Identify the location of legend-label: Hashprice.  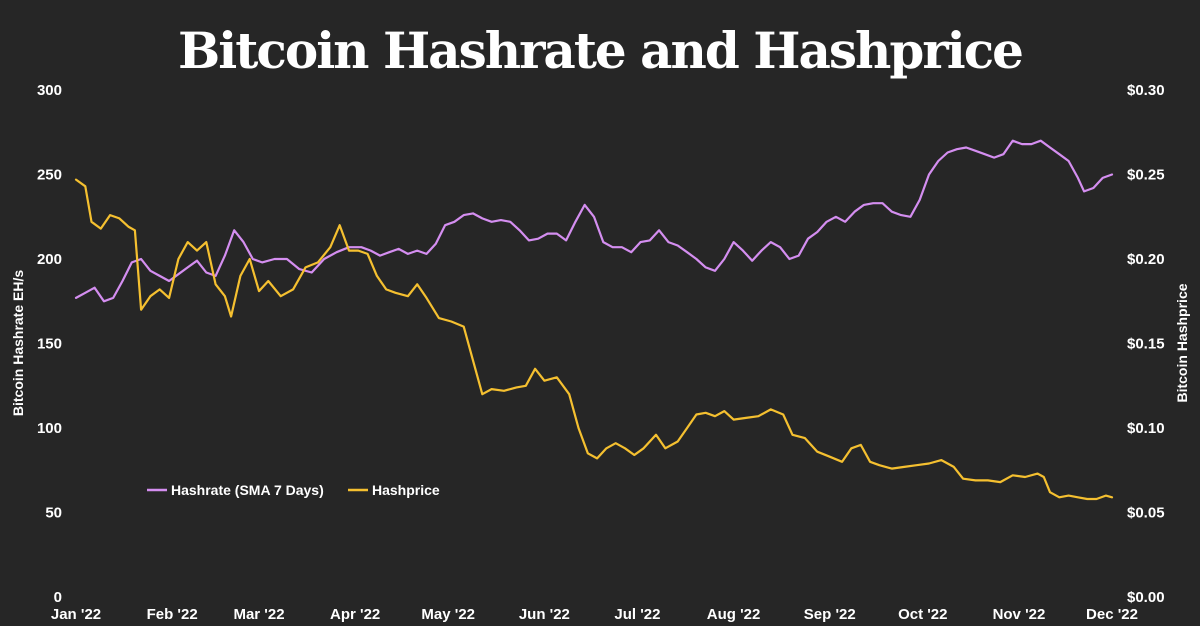
(406, 490).